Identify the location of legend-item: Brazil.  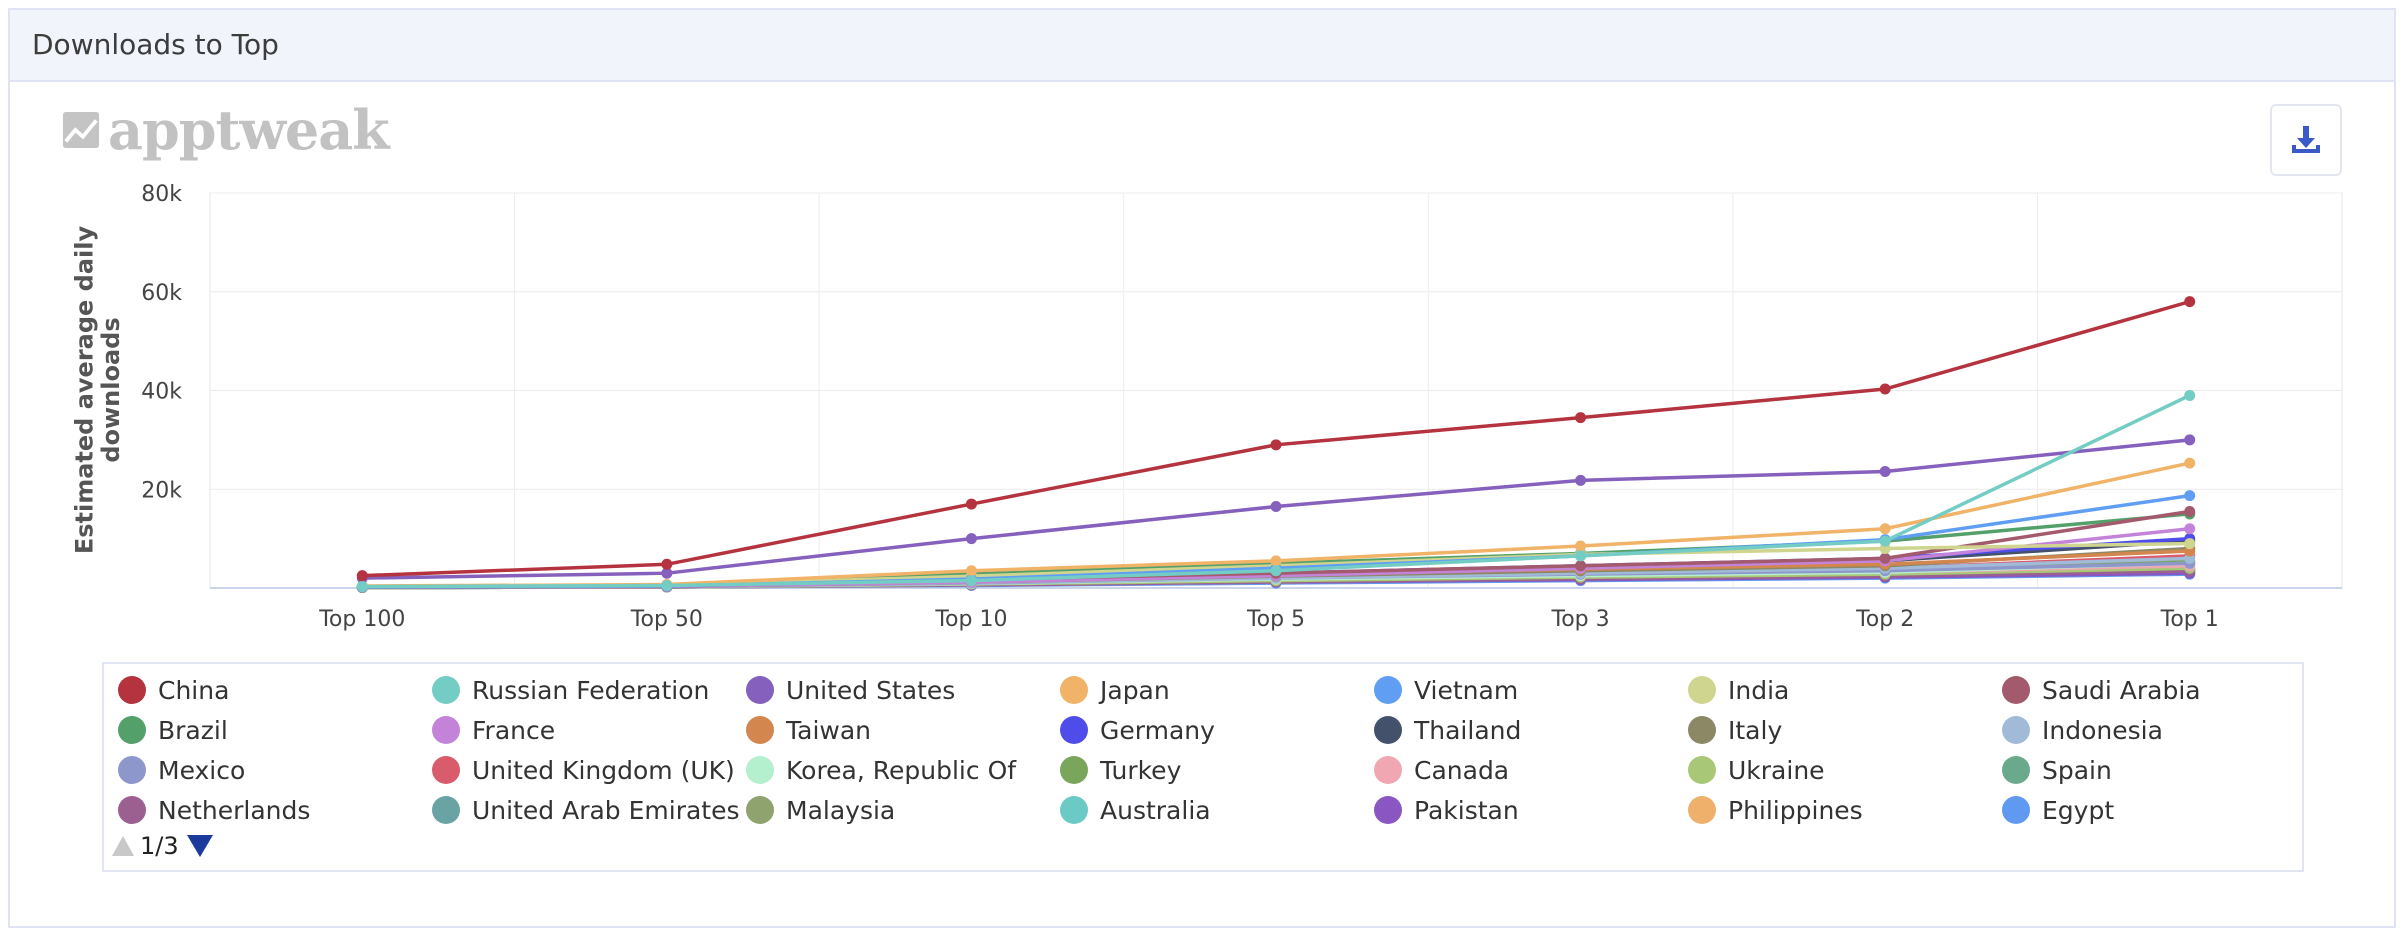
(275, 730).